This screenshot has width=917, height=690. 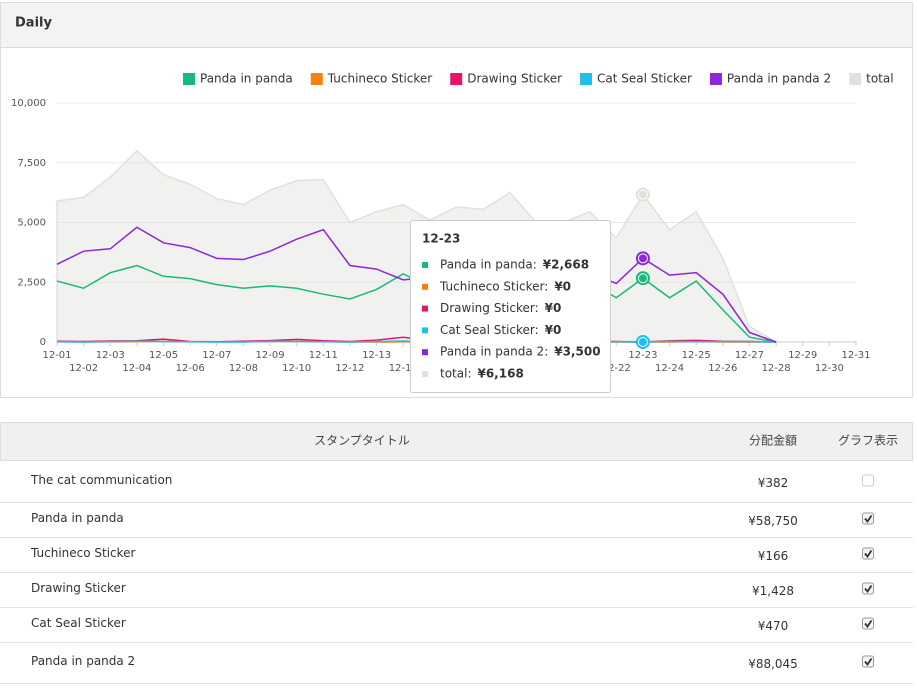 I want to click on x-tick-label: 12-31, so click(x=855, y=355).